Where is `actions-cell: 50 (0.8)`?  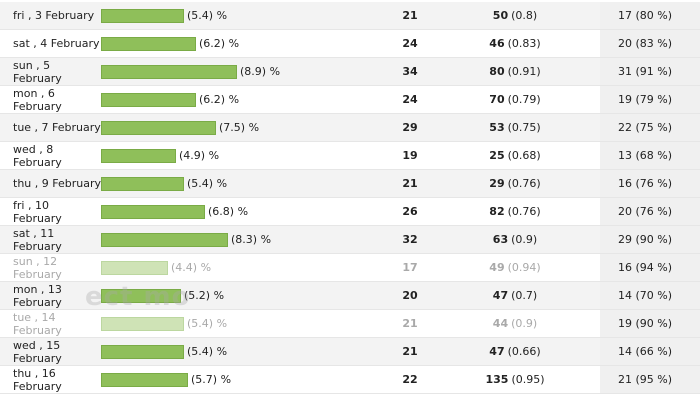 actions-cell: 50 (0.8) is located at coordinates (515, 15).